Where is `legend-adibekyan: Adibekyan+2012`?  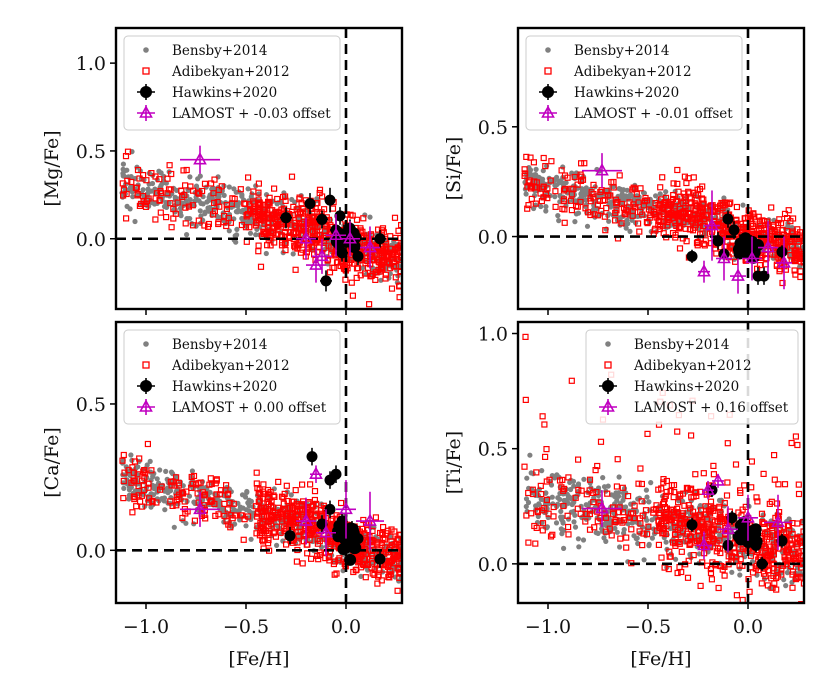 legend-adibekyan: Adibekyan+2012 is located at coordinates (216, 72).